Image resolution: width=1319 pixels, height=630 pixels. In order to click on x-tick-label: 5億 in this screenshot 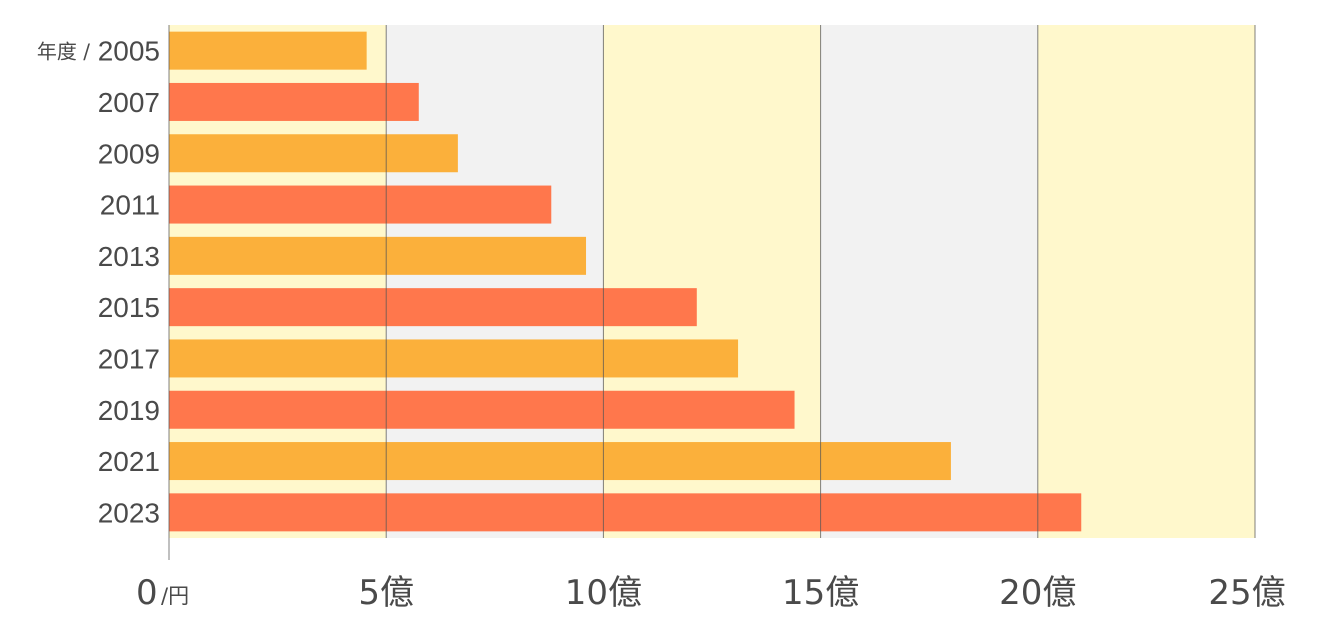, I will do `click(386, 593)`.